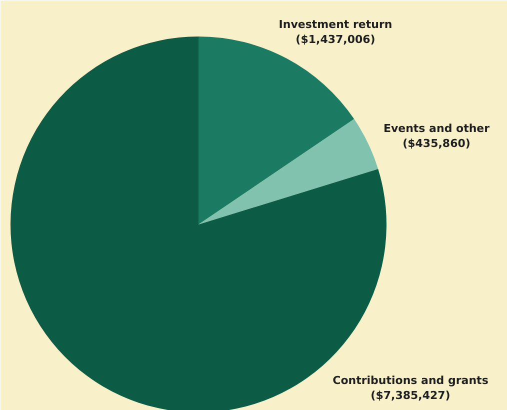 This screenshot has width=507, height=410. What do you see at coordinates (410, 395) in the screenshot?
I see `data-label: ($7,385,427)` at bounding box center [410, 395].